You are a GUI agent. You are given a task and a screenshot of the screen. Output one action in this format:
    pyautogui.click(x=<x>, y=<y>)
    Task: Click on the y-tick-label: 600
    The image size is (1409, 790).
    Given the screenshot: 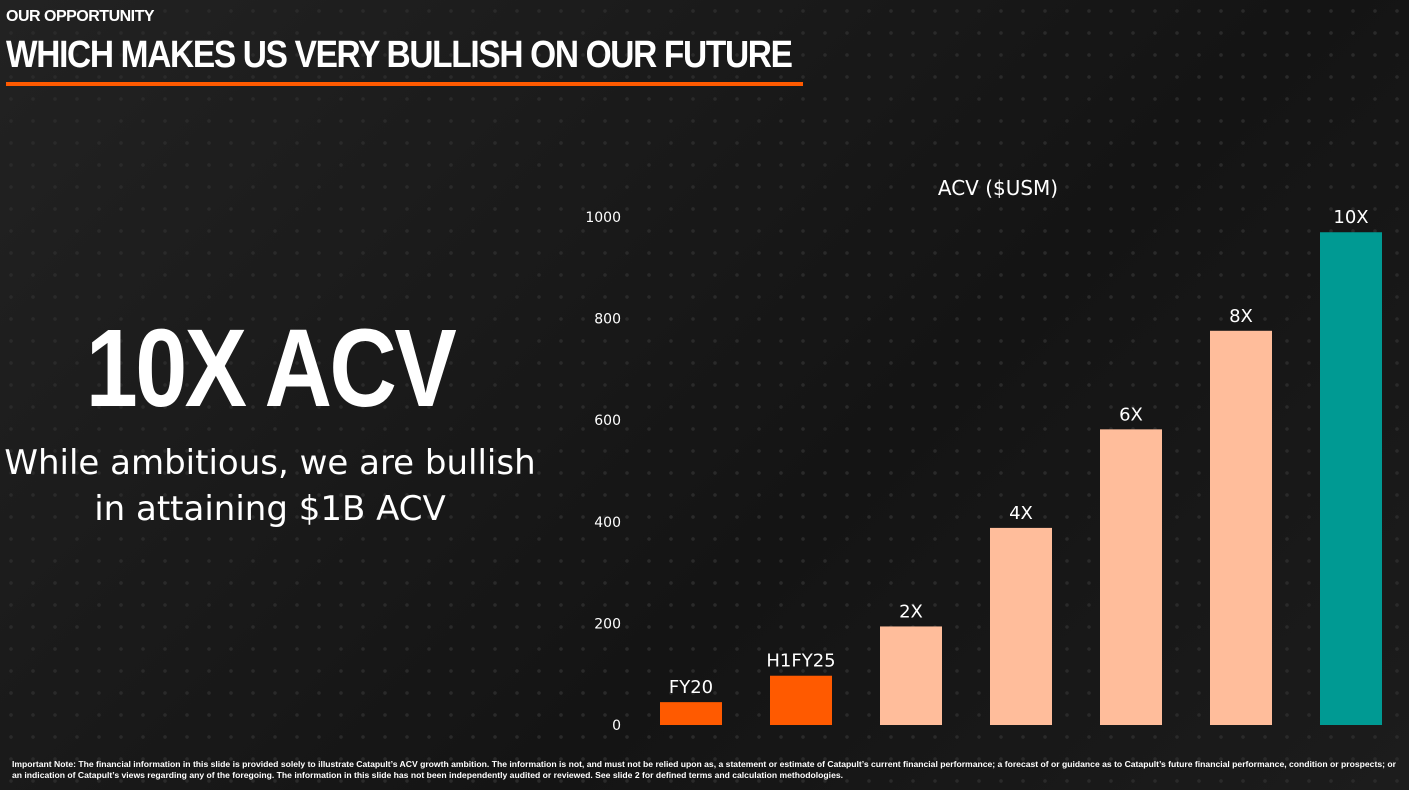 What is the action you would take?
    pyautogui.click(x=607, y=421)
    